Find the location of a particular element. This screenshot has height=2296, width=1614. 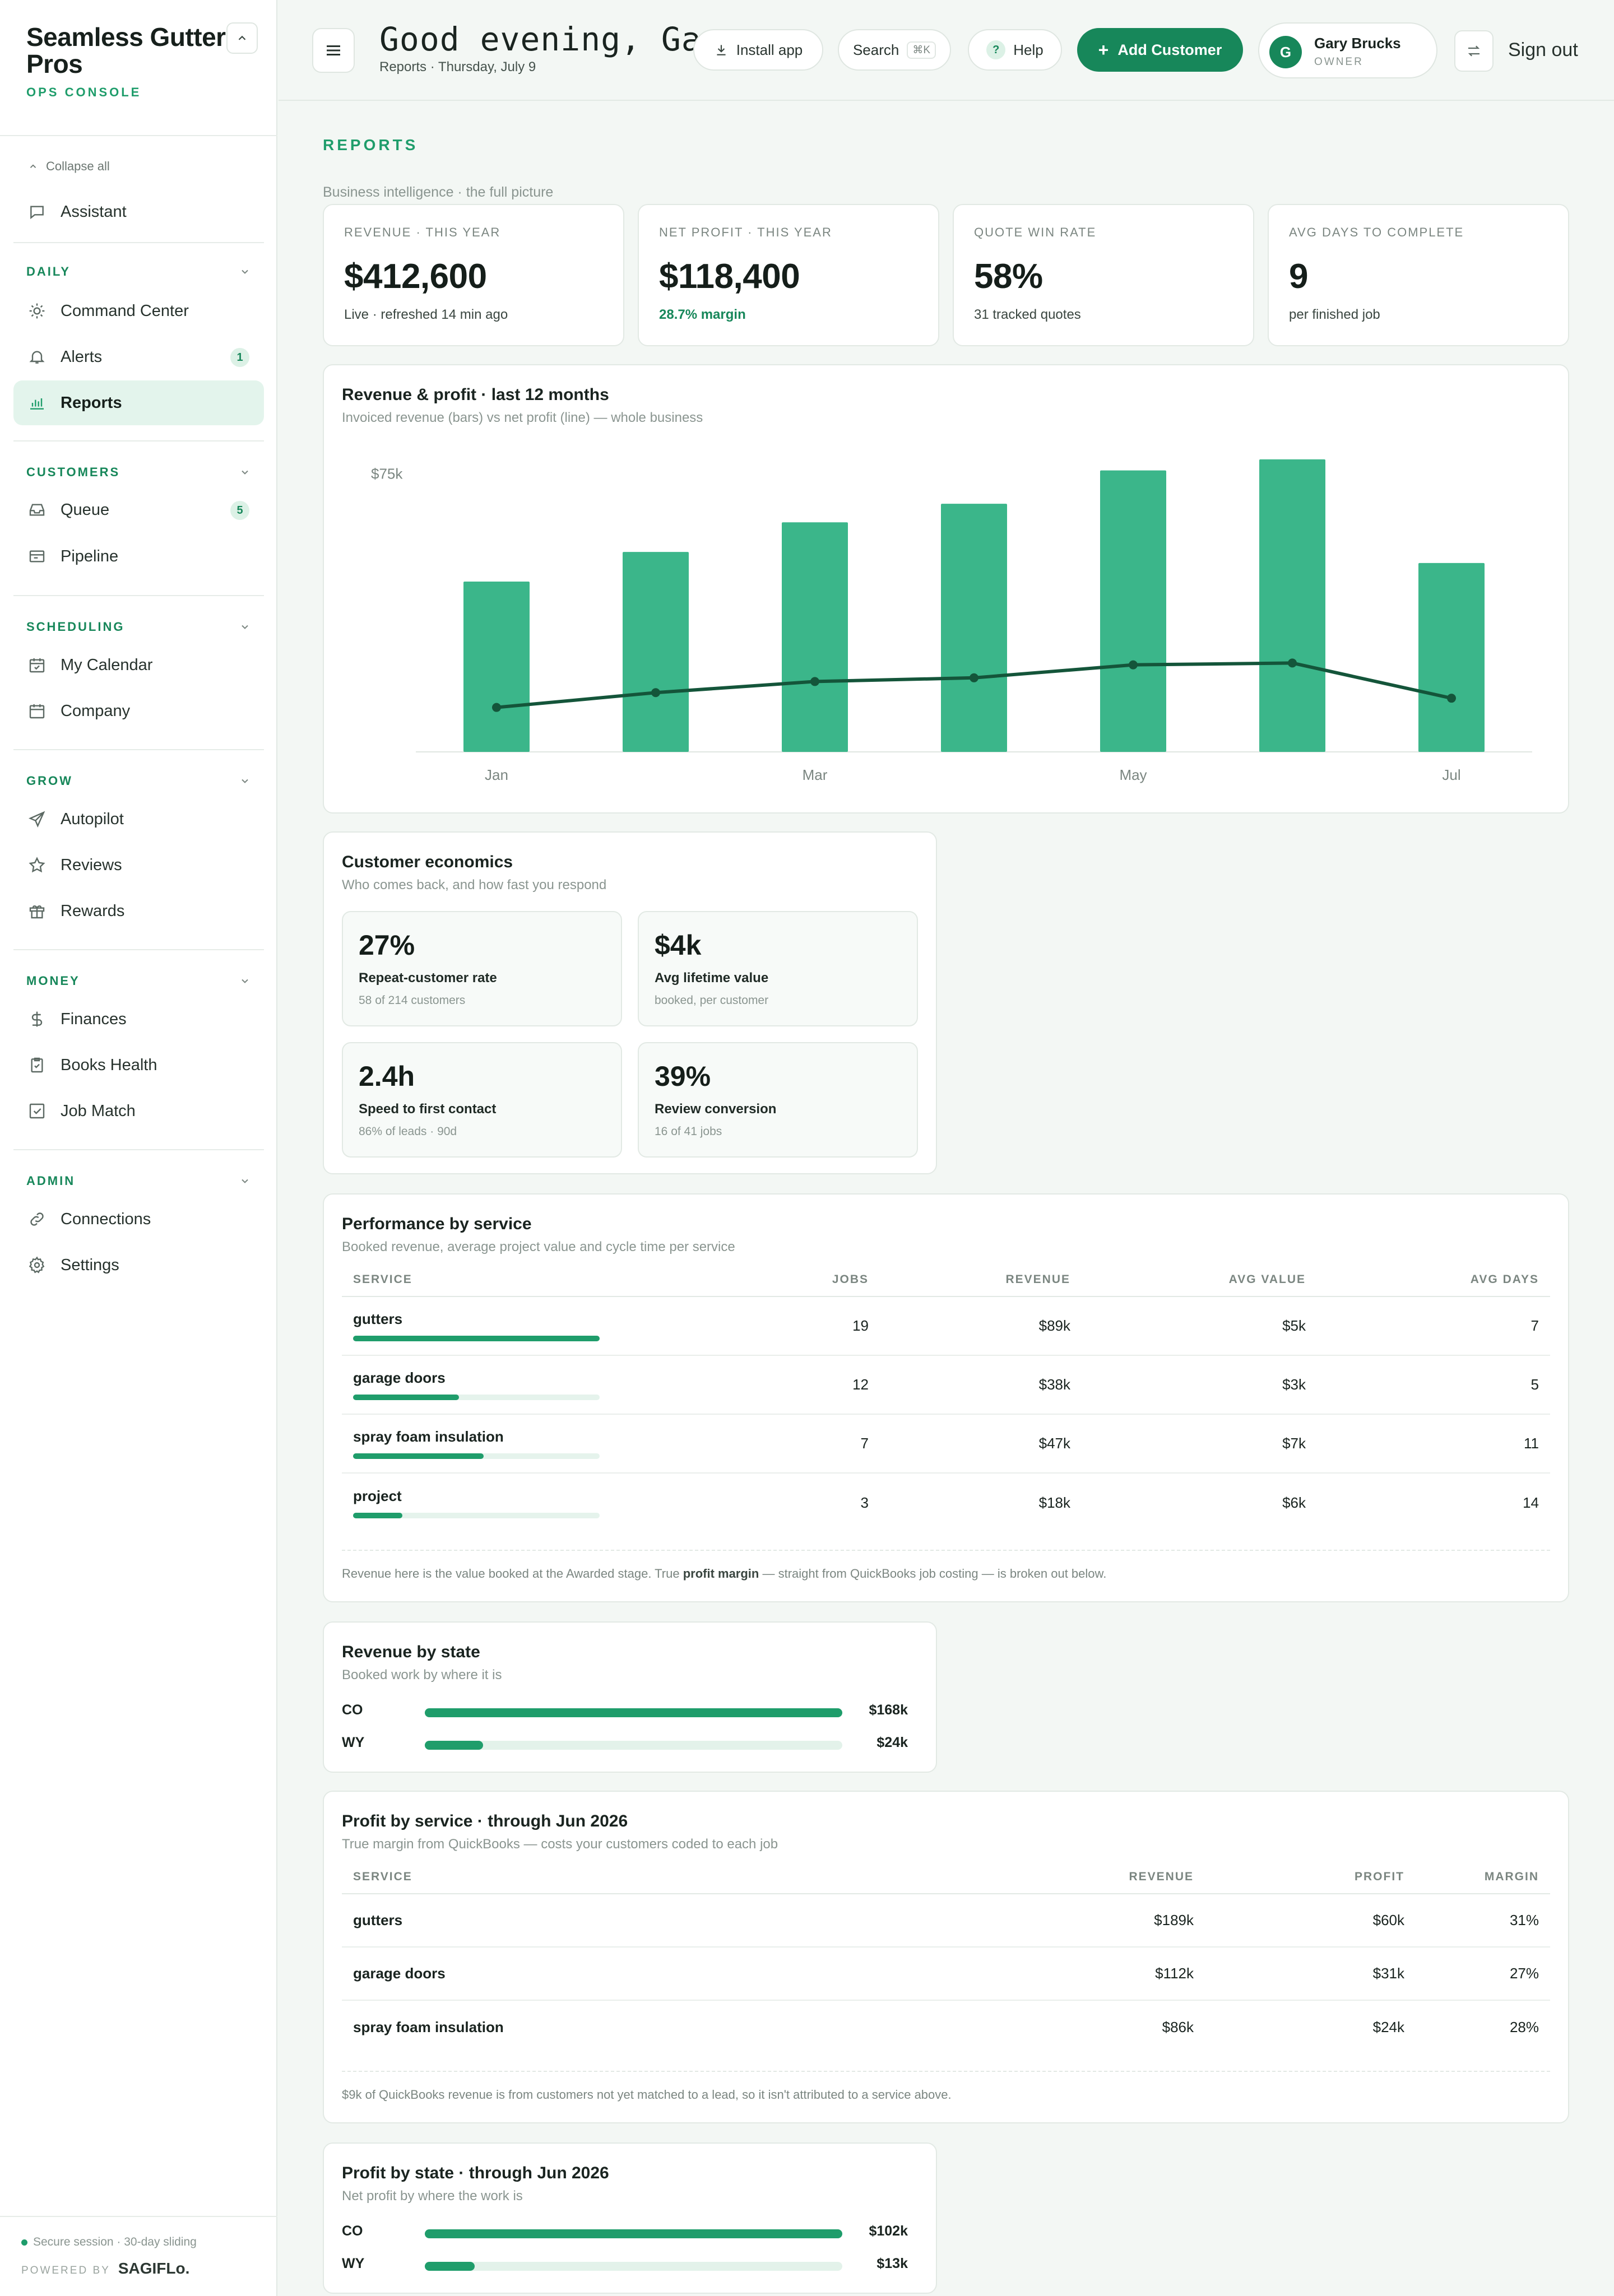

section-customers-toggle: CUSTOMERS is located at coordinates (138, 472).